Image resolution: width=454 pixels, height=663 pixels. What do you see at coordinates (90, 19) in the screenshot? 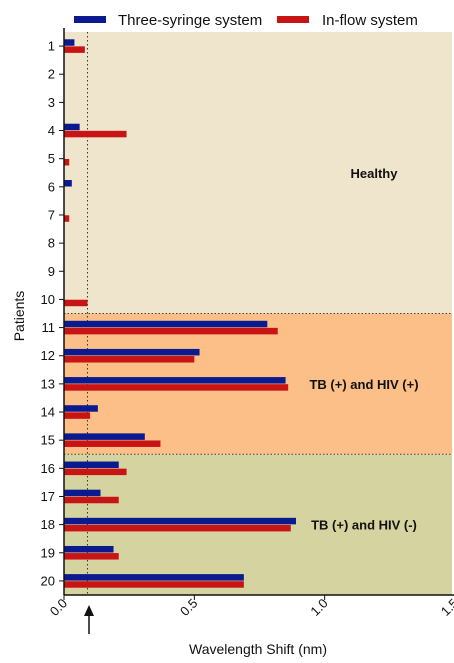
I see `legend-swatch-three-syringe` at bounding box center [90, 19].